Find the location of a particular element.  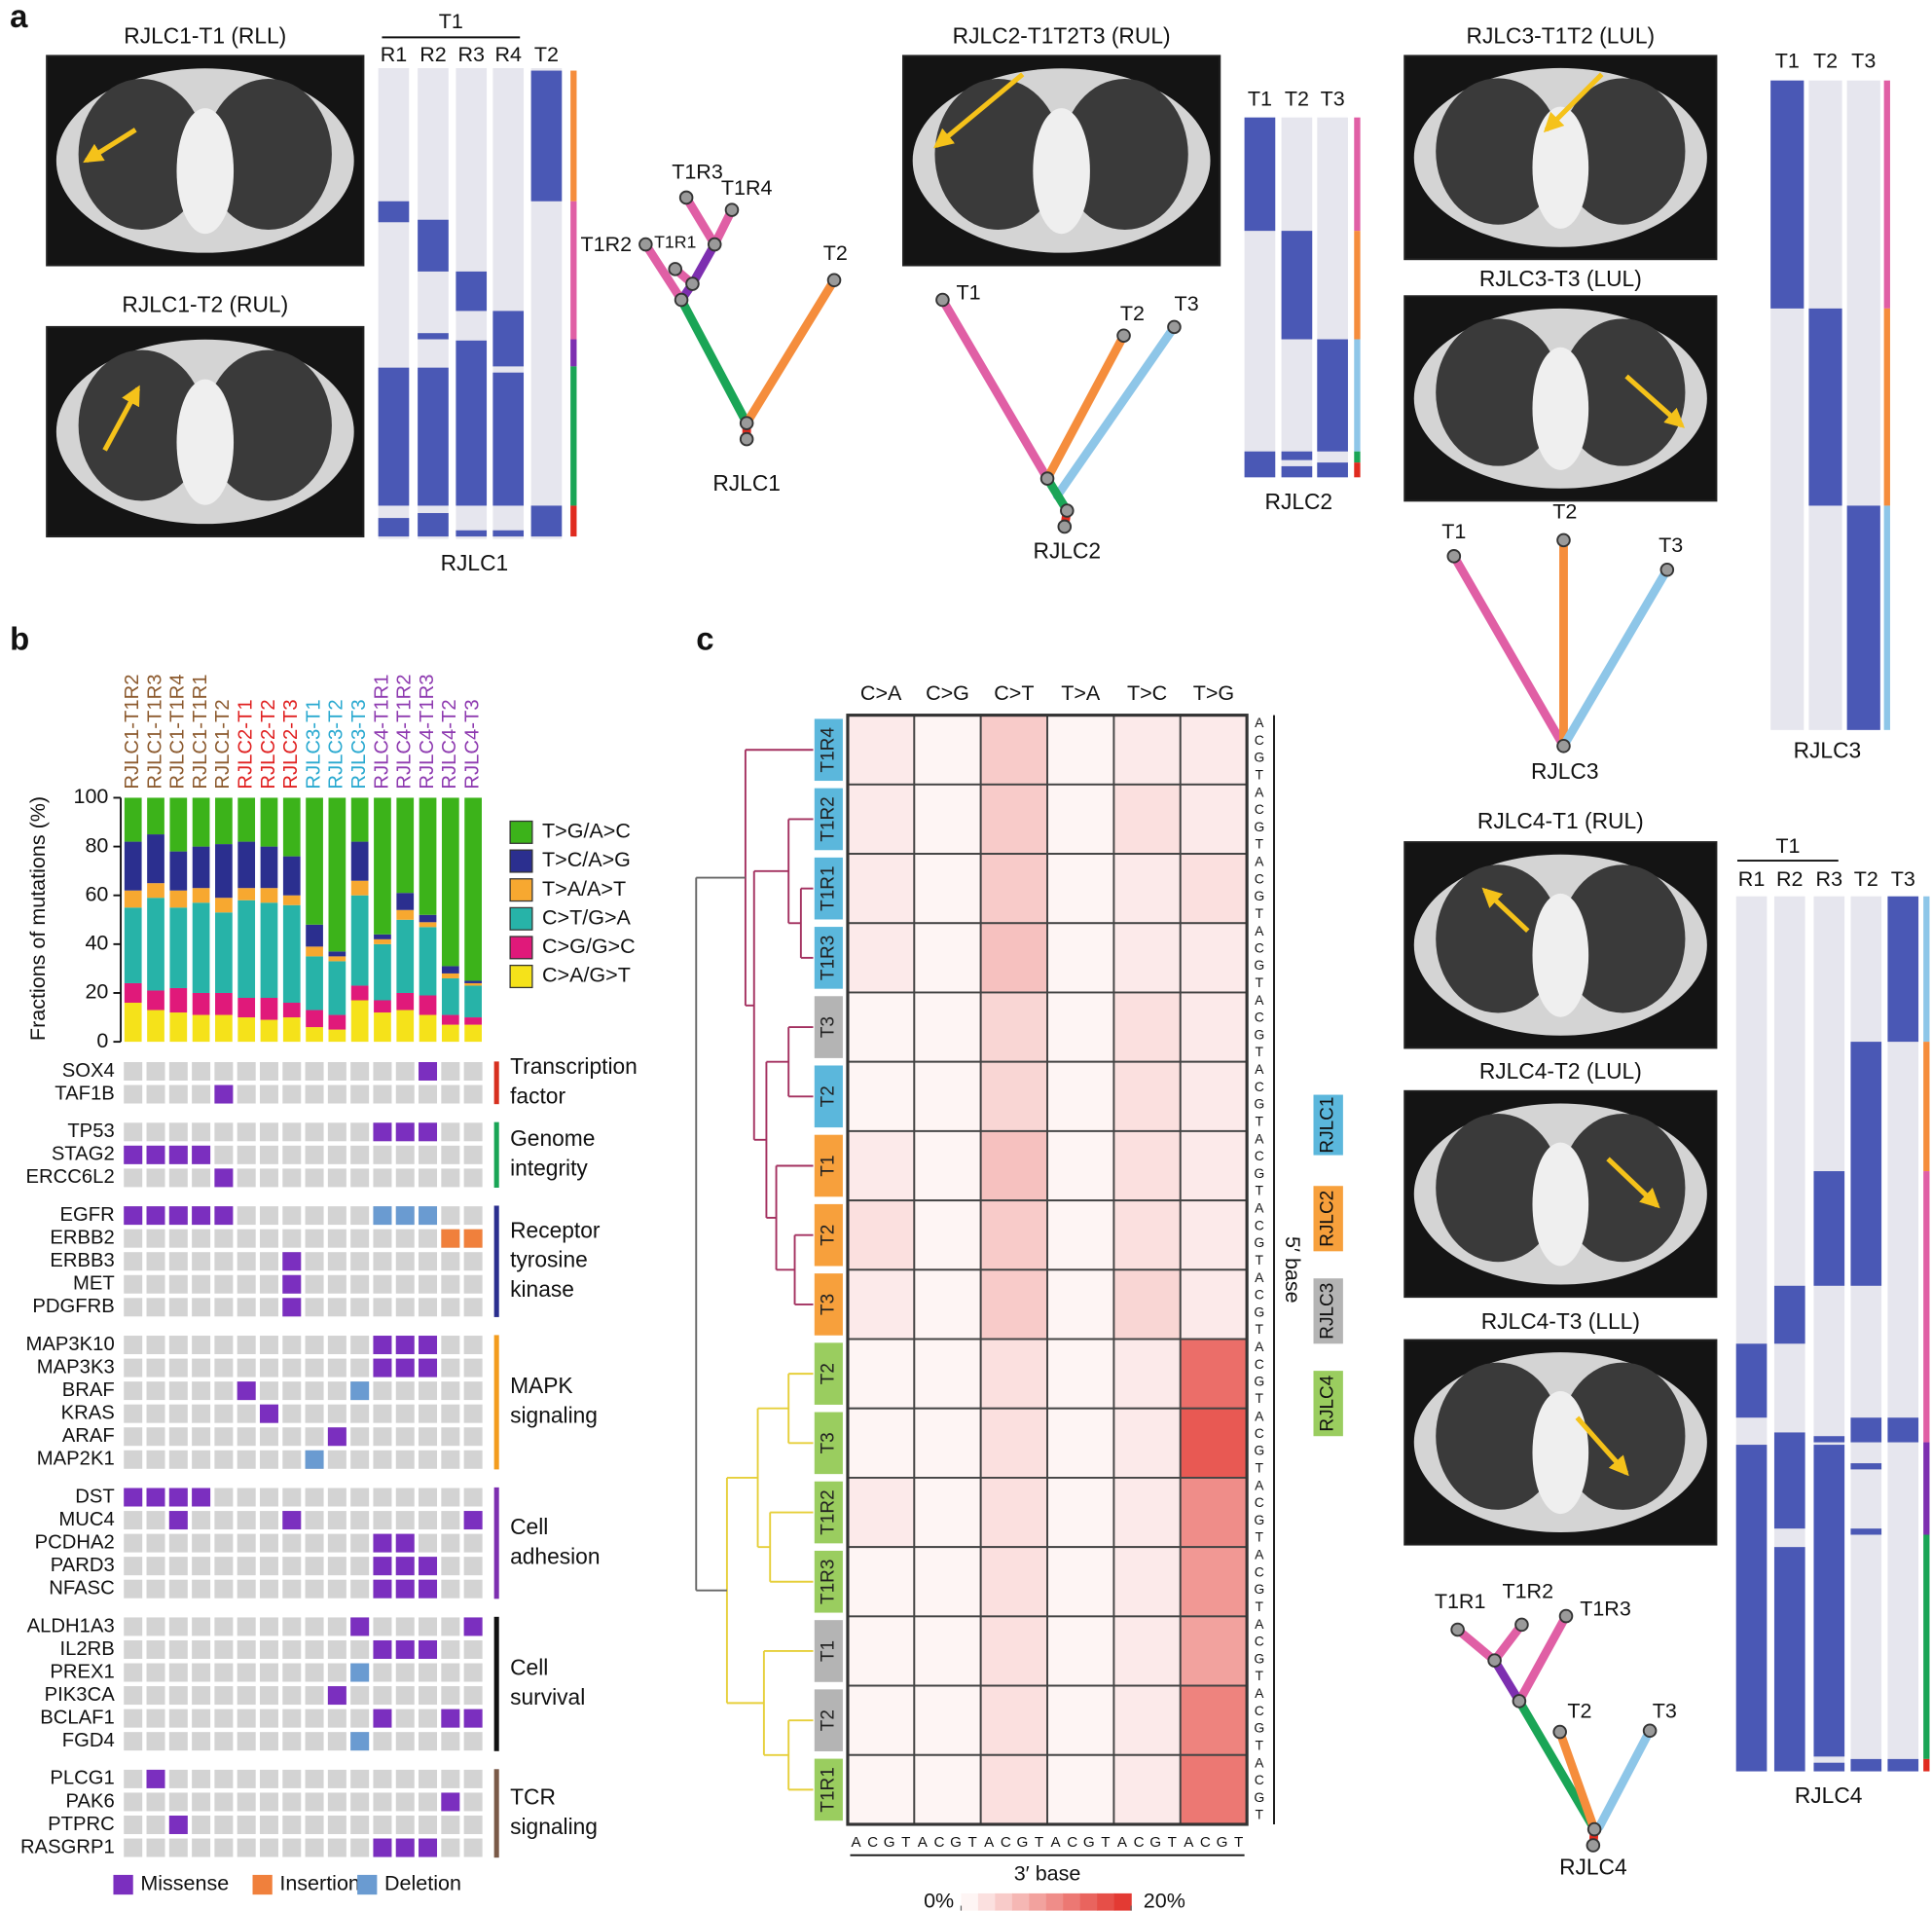

substitution-label: C>A is located at coordinates (881, 693).